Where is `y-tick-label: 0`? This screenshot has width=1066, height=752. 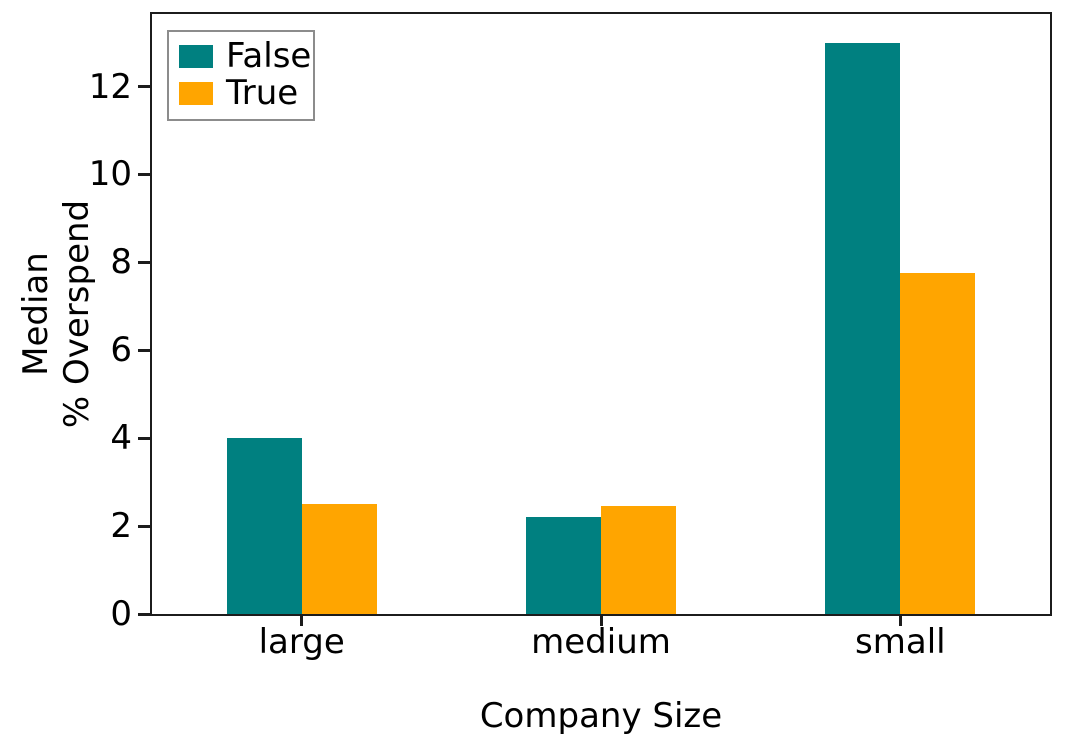
y-tick-label: 0 is located at coordinates (121, 614).